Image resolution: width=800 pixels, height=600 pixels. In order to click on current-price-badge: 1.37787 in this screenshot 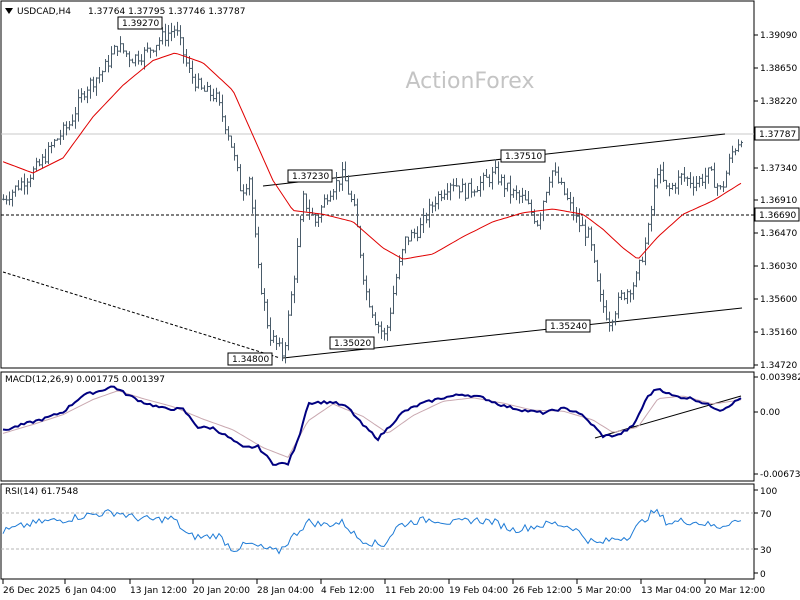, I will do `click(777, 133)`.